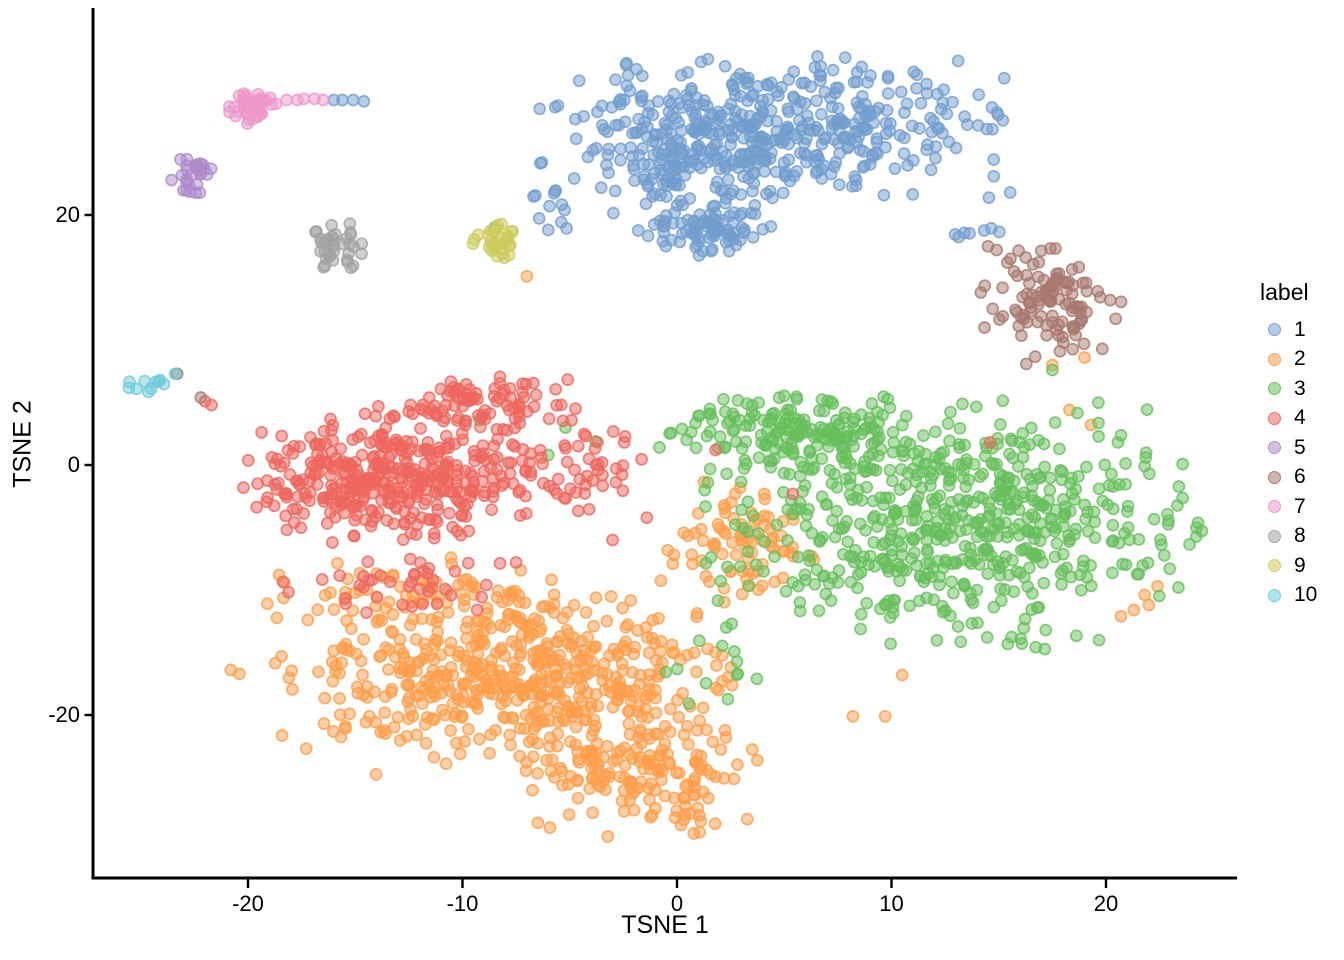 This screenshot has height=960, width=1344. What do you see at coordinates (1284, 566) in the screenshot?
I see `legend-item: 9` at bounding box center [1284, 566].